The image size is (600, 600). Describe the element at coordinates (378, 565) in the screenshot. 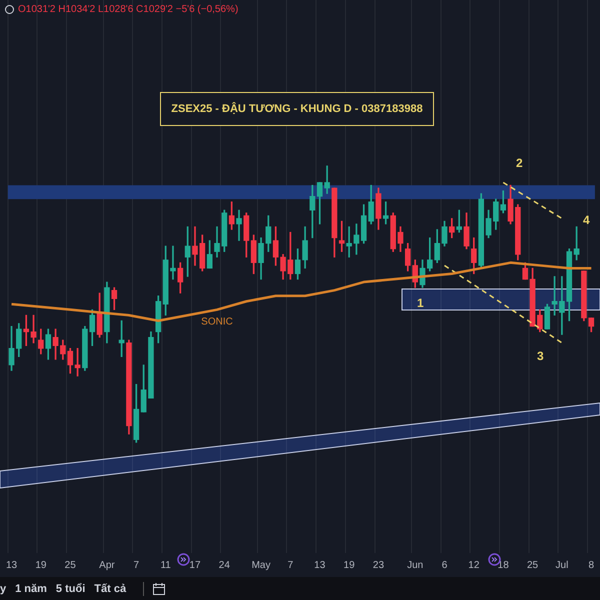

I see `x-tick-label: 23` at that location.